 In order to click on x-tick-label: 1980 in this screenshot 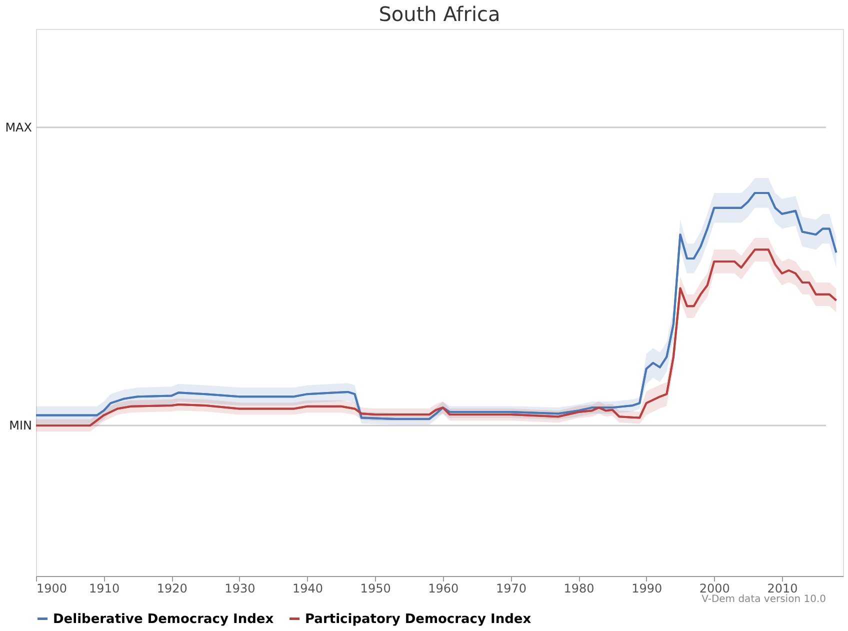, I will do `click(579, 589)`.